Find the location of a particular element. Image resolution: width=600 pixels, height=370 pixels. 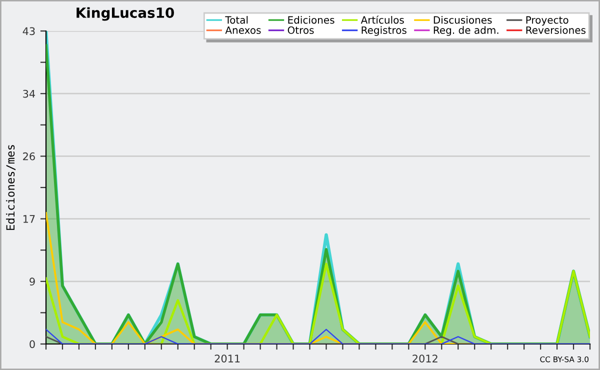

x-tick-label: 2011 is located at coordinates (227, 358).